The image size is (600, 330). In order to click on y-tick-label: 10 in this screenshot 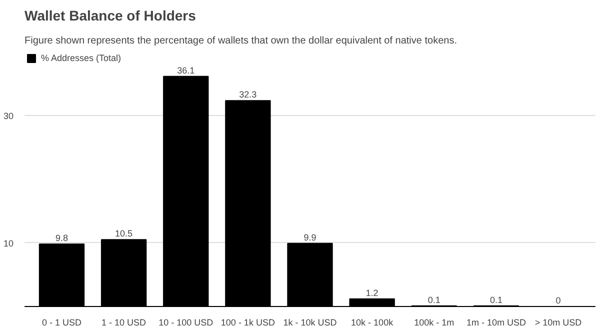, I will do `click(8, 243)`.